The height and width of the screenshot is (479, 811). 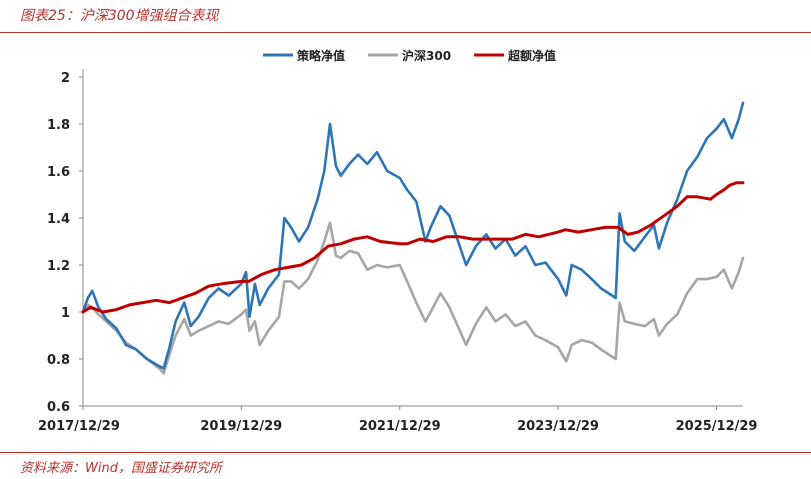 I want to click on x-tick-label: 2019/12/29, so click(x=241, y=426).